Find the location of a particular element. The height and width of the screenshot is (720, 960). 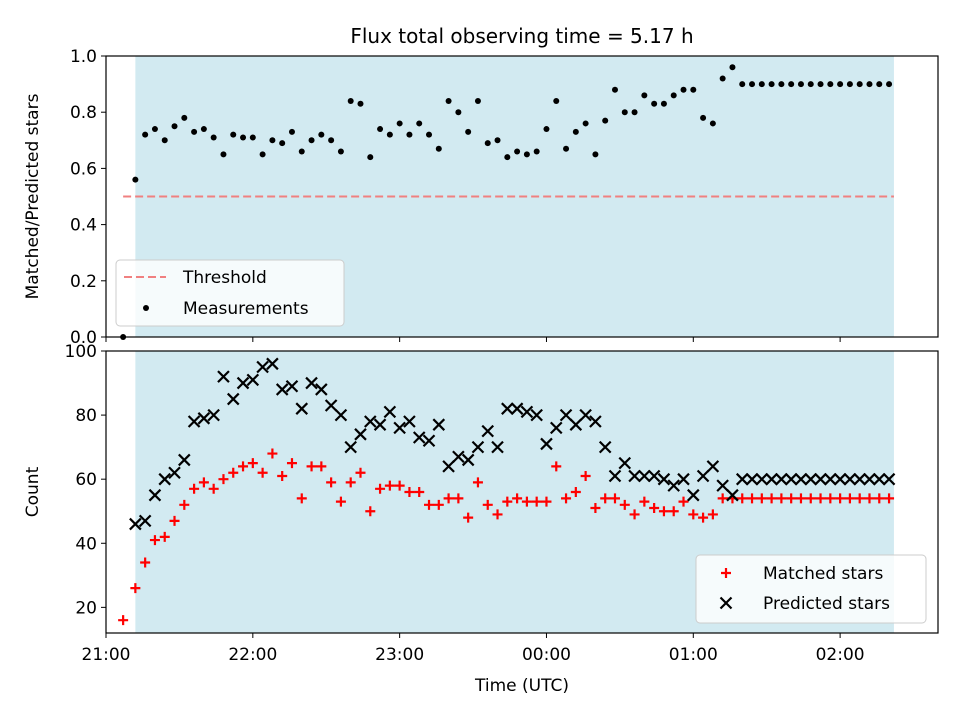

y-tick-label: 60 is located at coordinates (86, 480).